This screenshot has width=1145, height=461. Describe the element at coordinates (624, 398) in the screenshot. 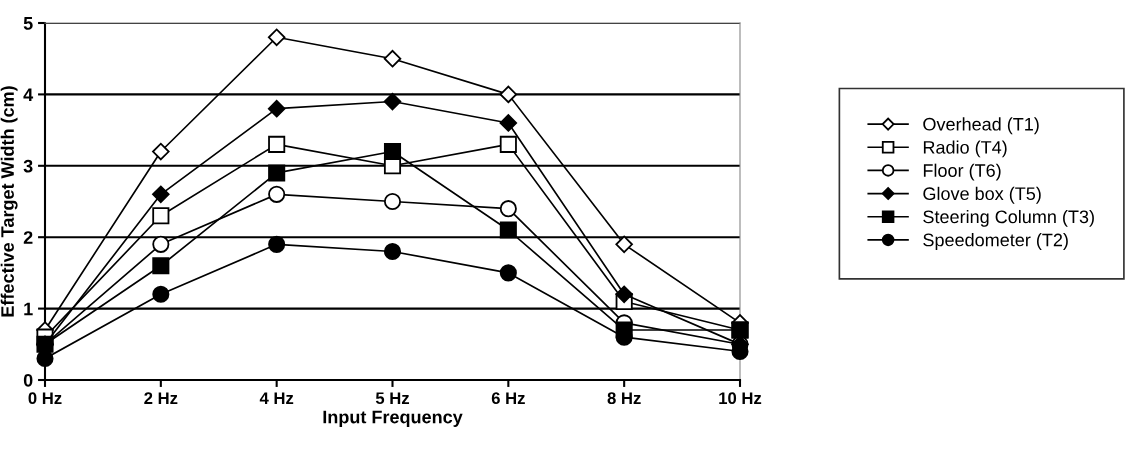

I see `x-tick-label: 8 Hz` at that location.